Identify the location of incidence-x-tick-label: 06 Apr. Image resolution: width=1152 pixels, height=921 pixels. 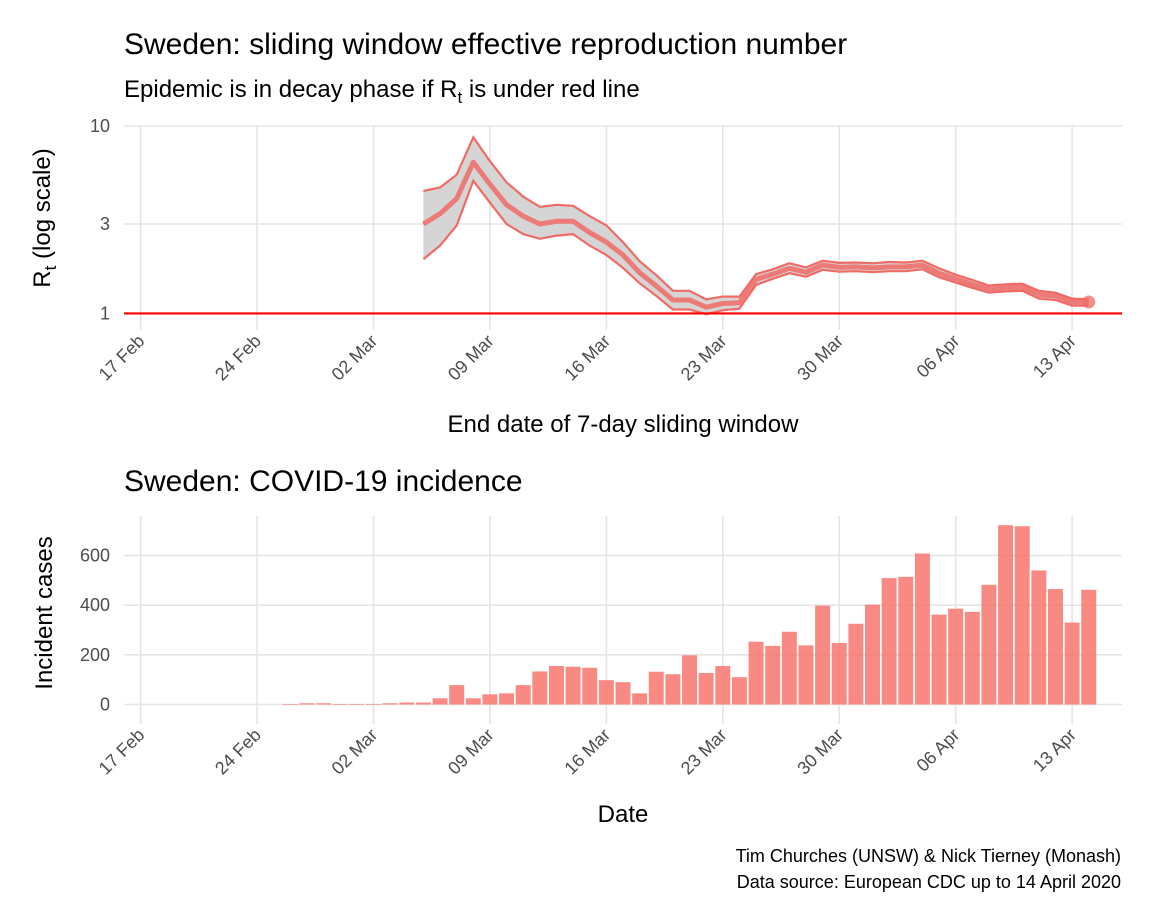
(938, 750).